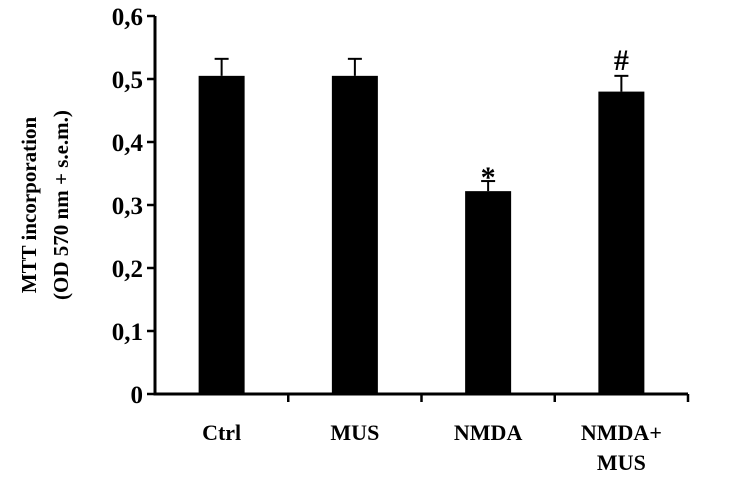 The height and width of the screenshot is (483, 734). Describe the element at coordinates (127, 17) in the screenshot. I see `y-tick-label: 0,6` at that location.